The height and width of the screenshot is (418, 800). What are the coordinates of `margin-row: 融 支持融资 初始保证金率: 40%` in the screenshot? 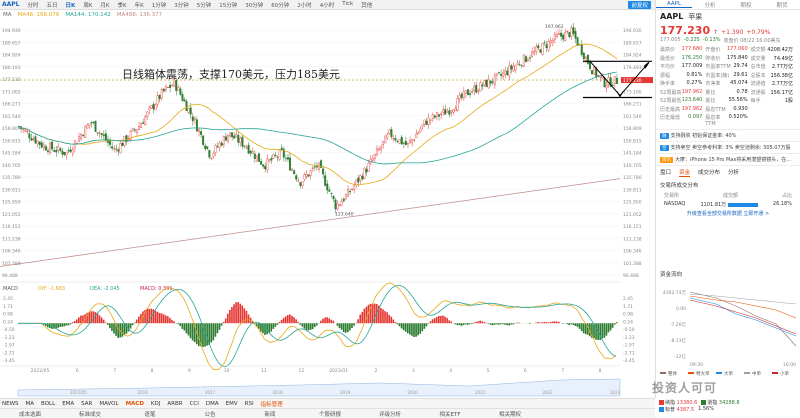 It's located at (728, 135).